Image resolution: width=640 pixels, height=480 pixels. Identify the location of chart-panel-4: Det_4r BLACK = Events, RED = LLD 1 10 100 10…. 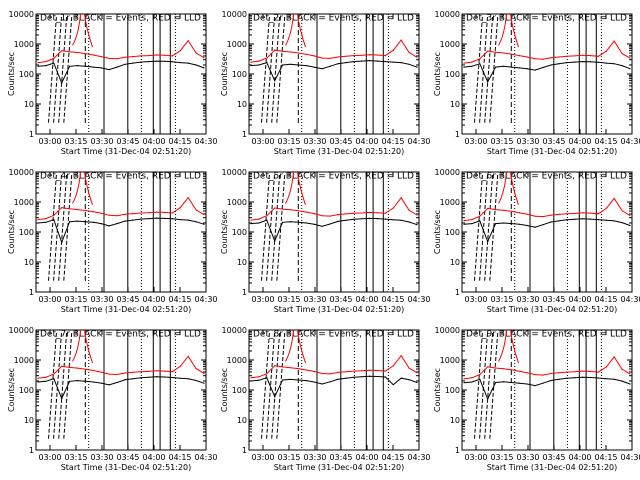
(112, 241).